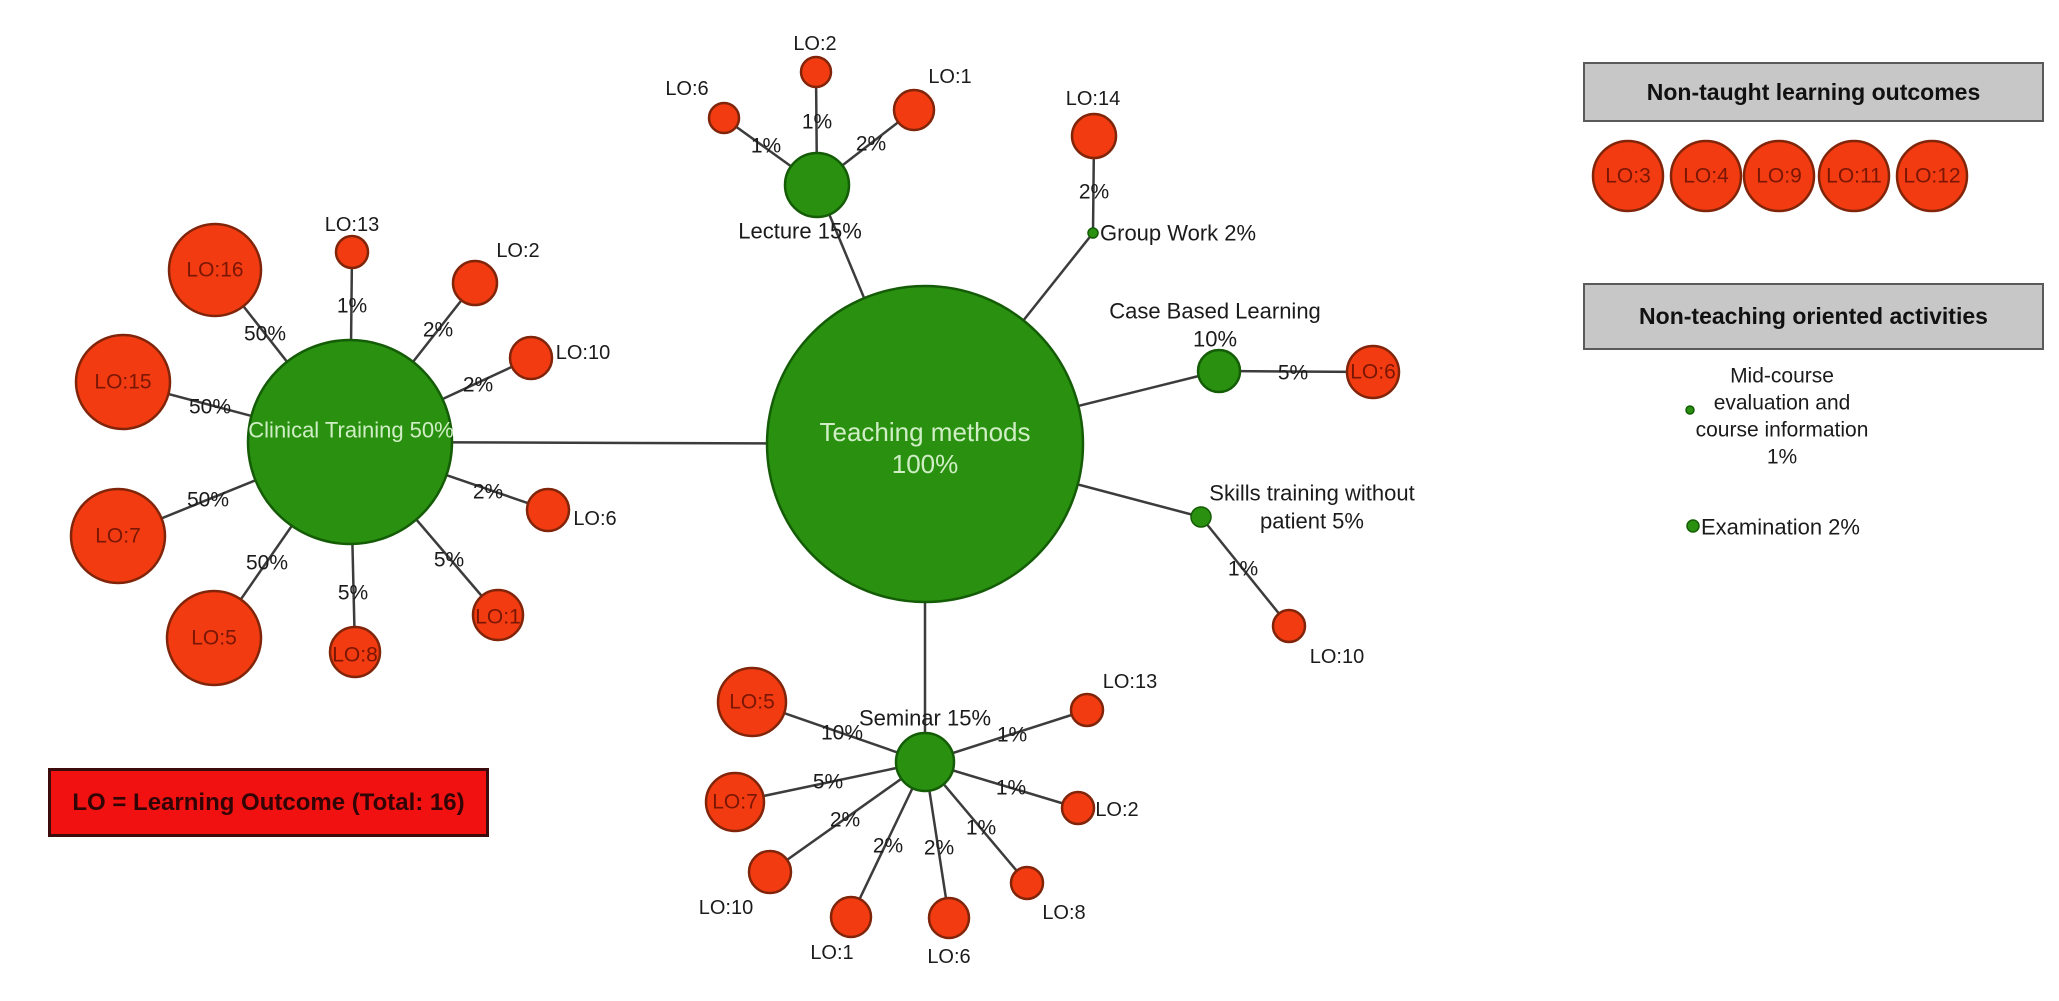 This screenshot has height=1001, width=2059. I want to click on node-se1-circle, so click(851, 917).